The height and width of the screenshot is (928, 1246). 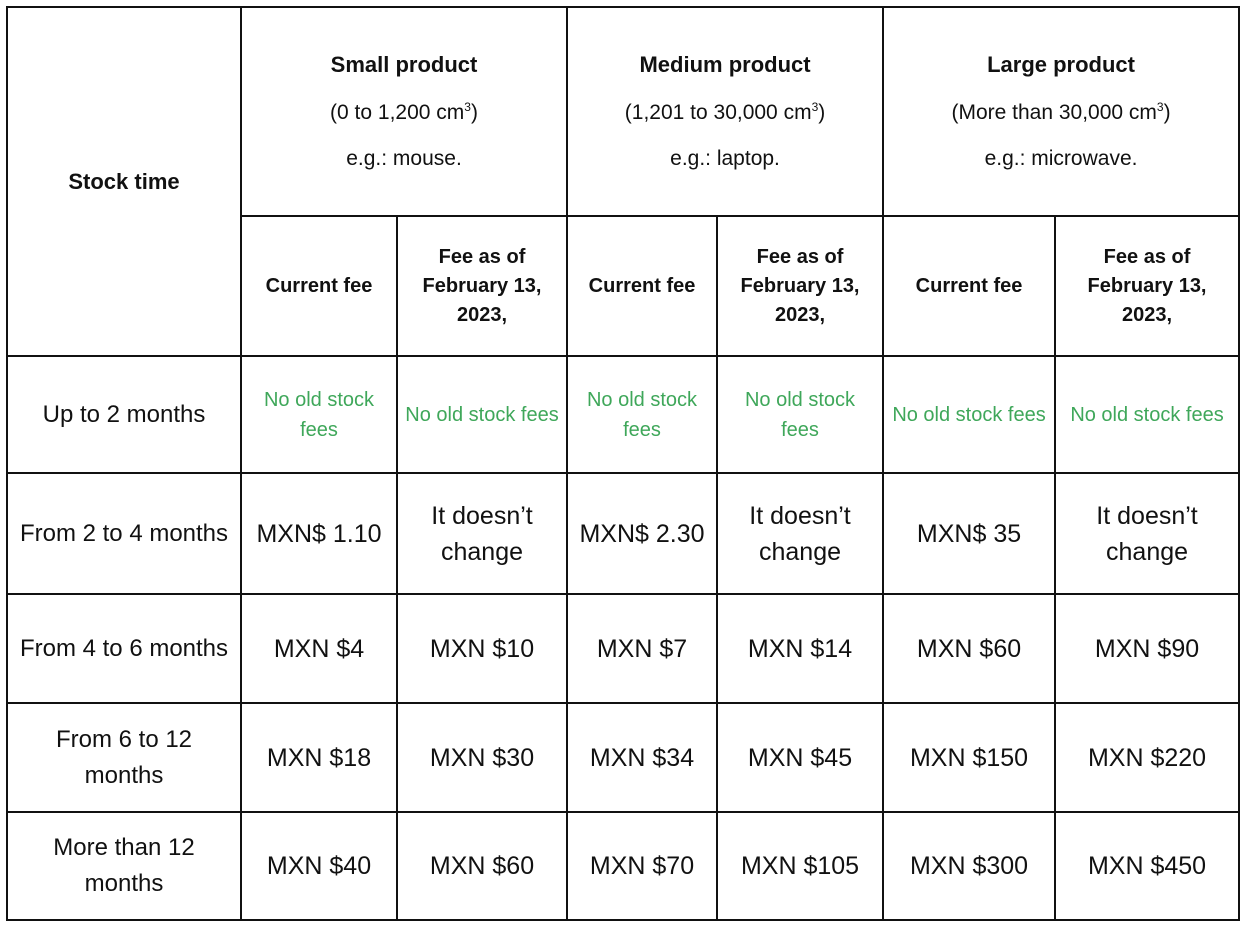 I want to click on fee-cell: MXN $18, so click(x=319, y=757).